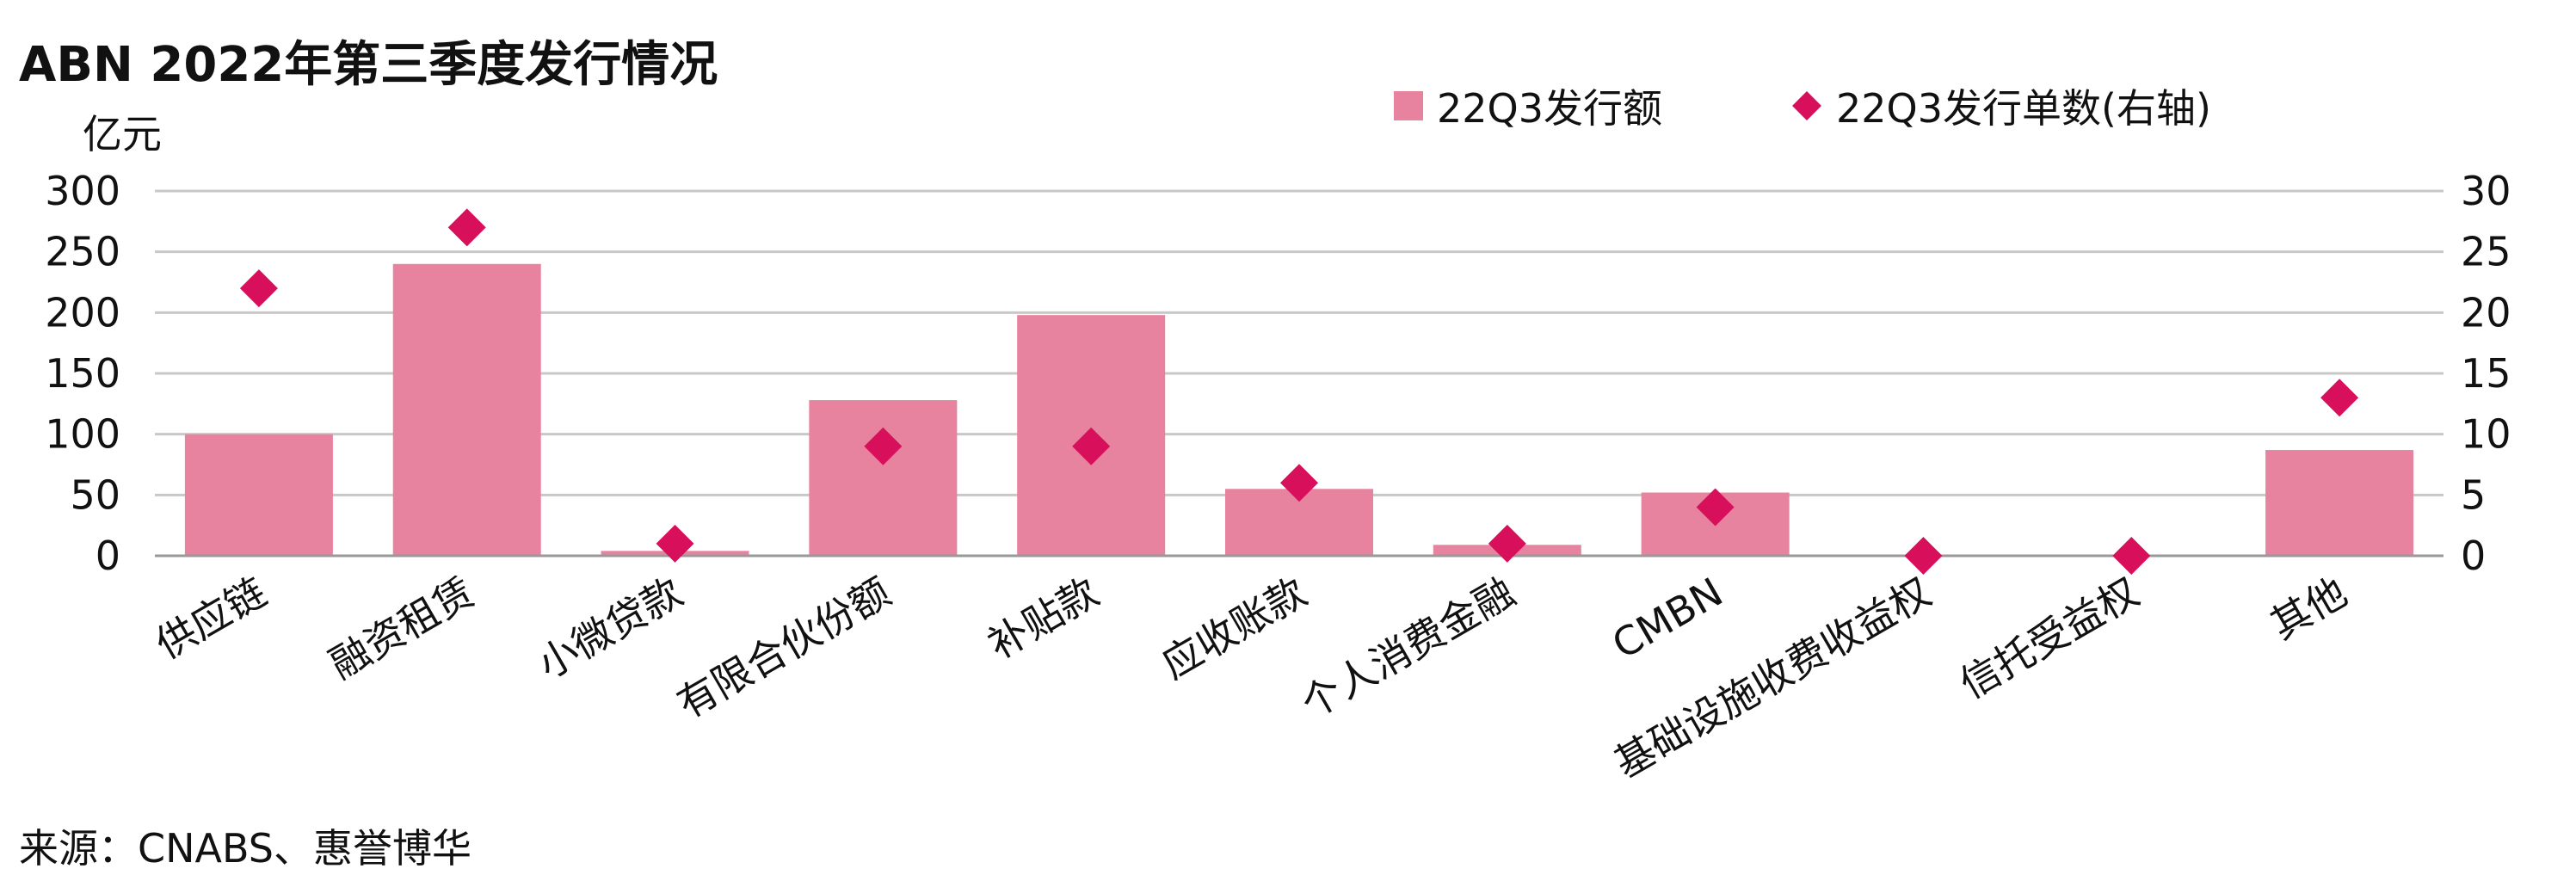 This screenshot has height=881, width=2576. I want to click on source-note: 来源：CNABS、惠誉博华, so click(245, 848).